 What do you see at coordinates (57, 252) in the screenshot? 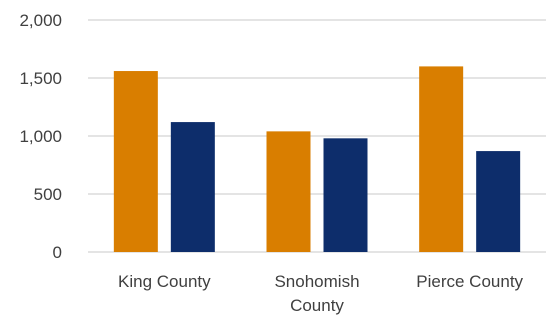
I see `y-tick-label: 0` at bounding box center [57, 252].